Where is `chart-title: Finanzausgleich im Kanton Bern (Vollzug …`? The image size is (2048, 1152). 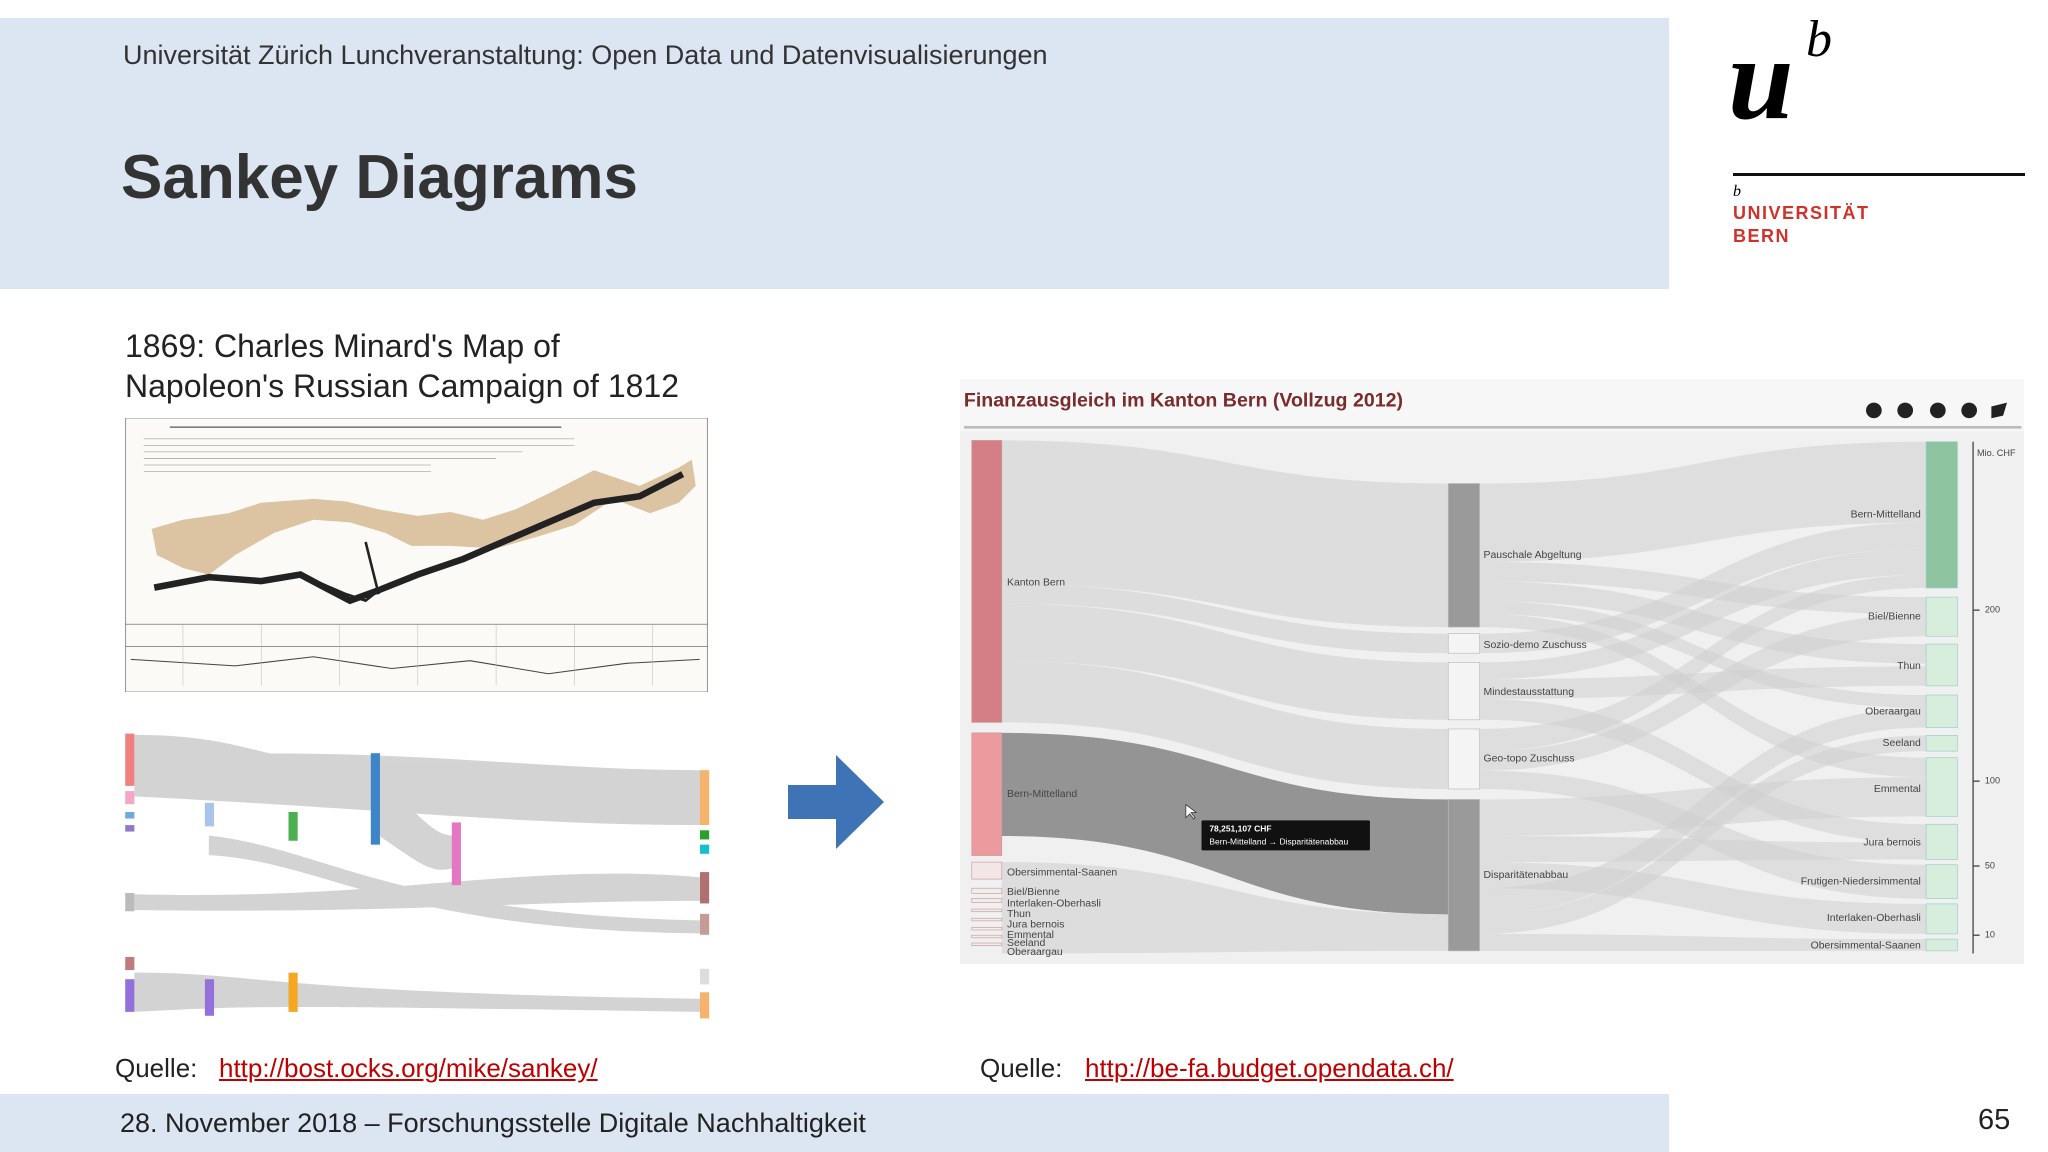
chart-title: Finanzausgleich im Kanton Bern (Vollzug … is located at coordinates (1183, 400).